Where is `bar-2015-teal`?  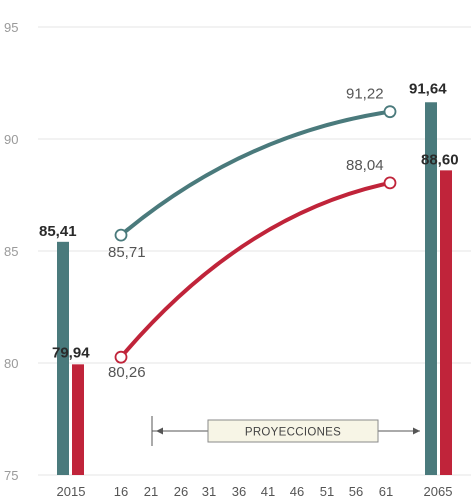
bar-2015-teal is located at coordinates (63, 358).